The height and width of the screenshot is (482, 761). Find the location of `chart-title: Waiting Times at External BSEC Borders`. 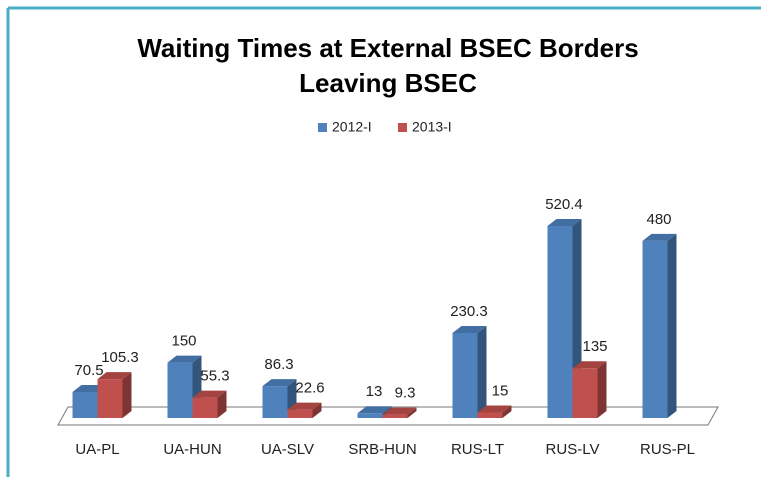

chart-title: Waiting Times at External BSEC Borders is located at coordinates (387, 48).